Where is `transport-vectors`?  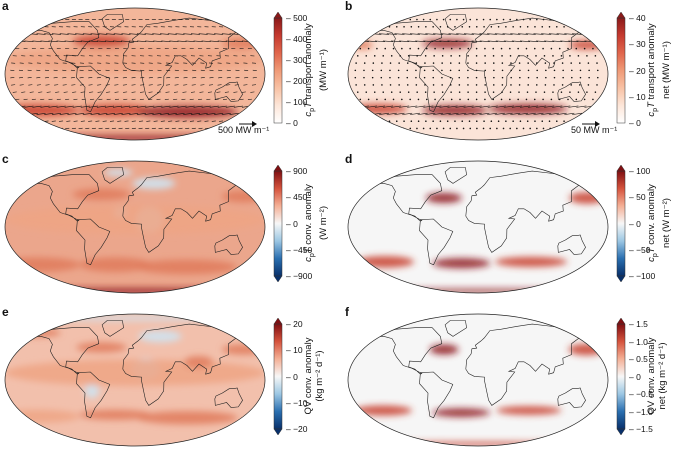
transport-vectors is located at coordinates (476, 74).